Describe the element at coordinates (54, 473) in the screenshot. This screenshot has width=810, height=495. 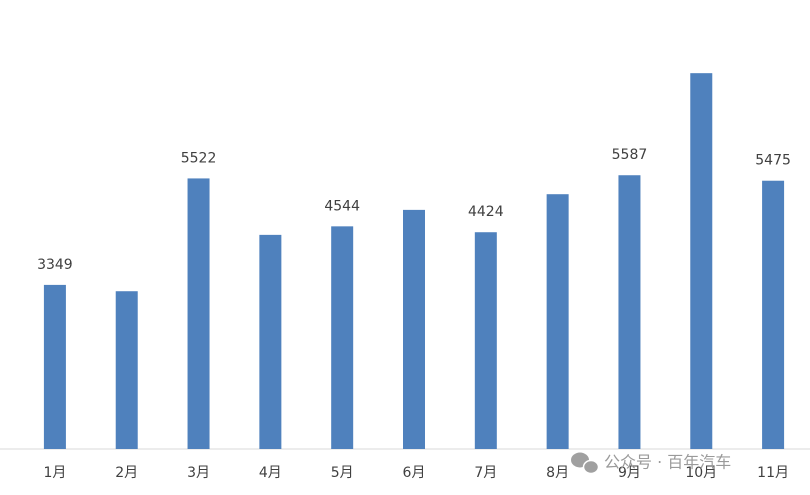
I see `x-tick-label: 1月` at that location.